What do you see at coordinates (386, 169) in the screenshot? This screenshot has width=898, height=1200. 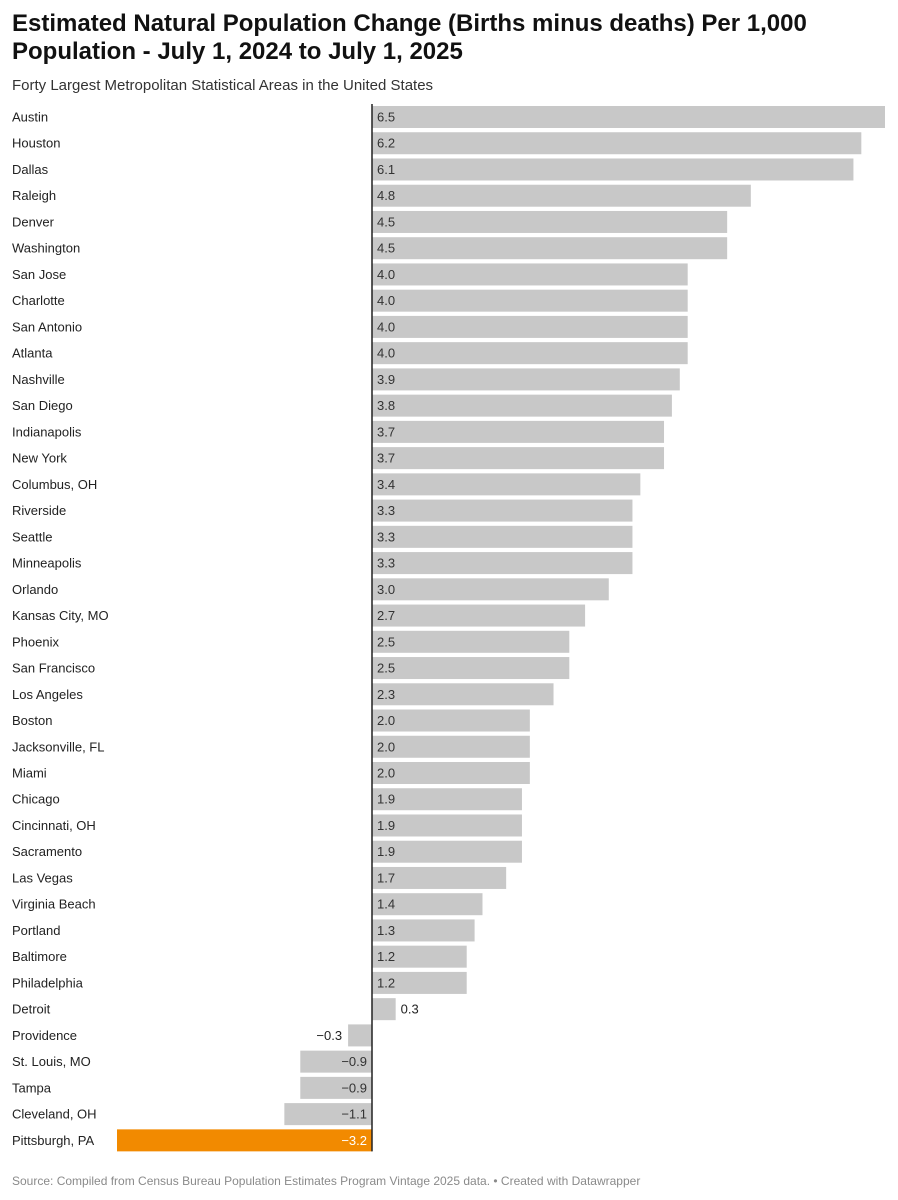 I see `value-label-dallas: 6.1` at bounding box center [386, 169].